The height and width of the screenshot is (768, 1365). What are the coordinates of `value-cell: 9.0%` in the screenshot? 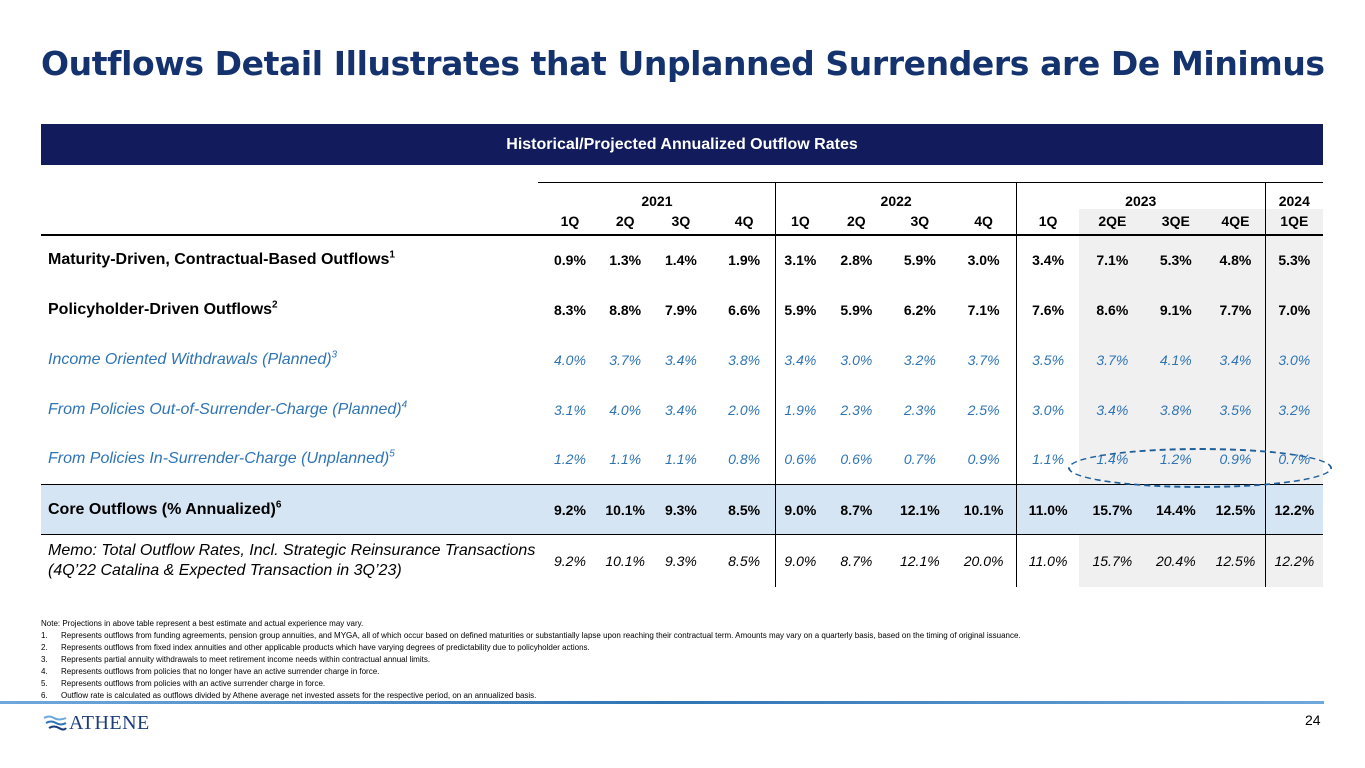 It's located at (800, 560).